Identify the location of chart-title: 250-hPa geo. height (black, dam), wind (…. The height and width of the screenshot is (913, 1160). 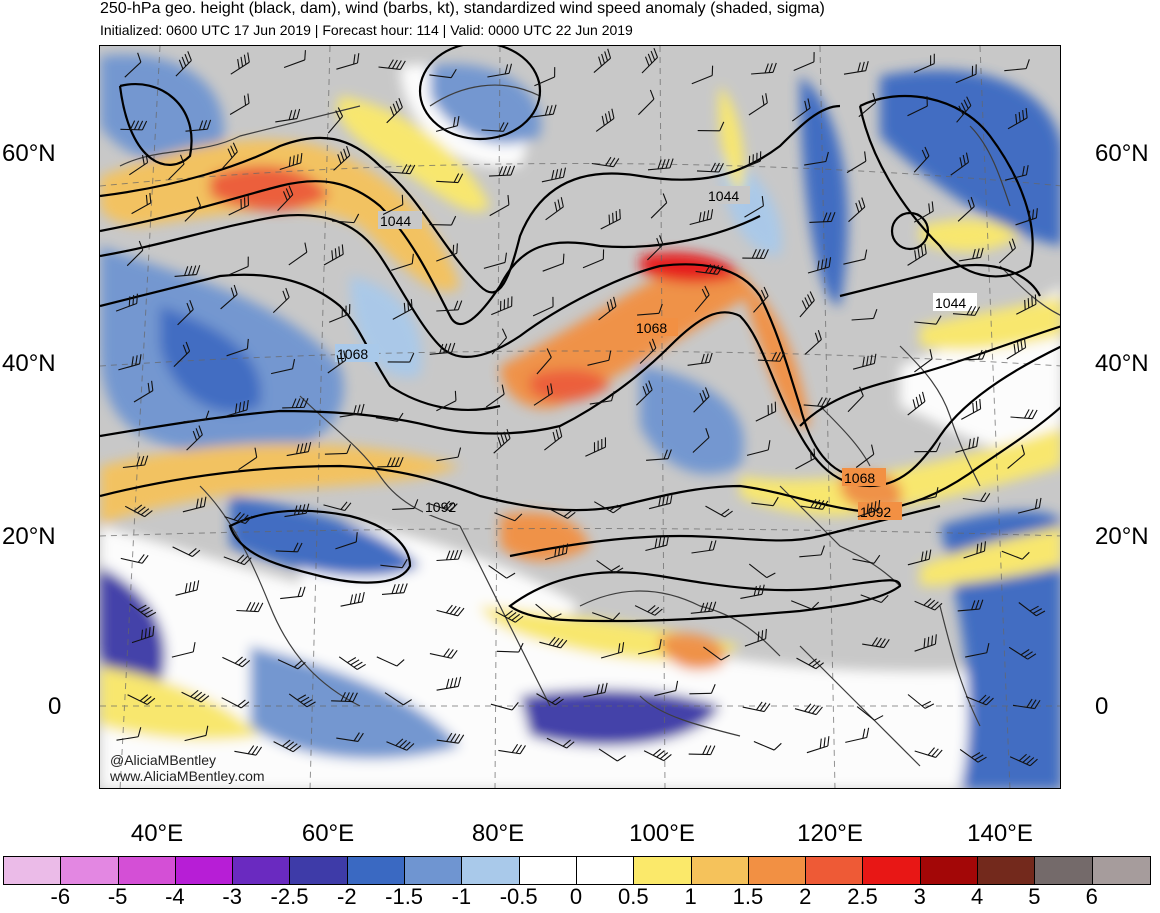
(462, 8).